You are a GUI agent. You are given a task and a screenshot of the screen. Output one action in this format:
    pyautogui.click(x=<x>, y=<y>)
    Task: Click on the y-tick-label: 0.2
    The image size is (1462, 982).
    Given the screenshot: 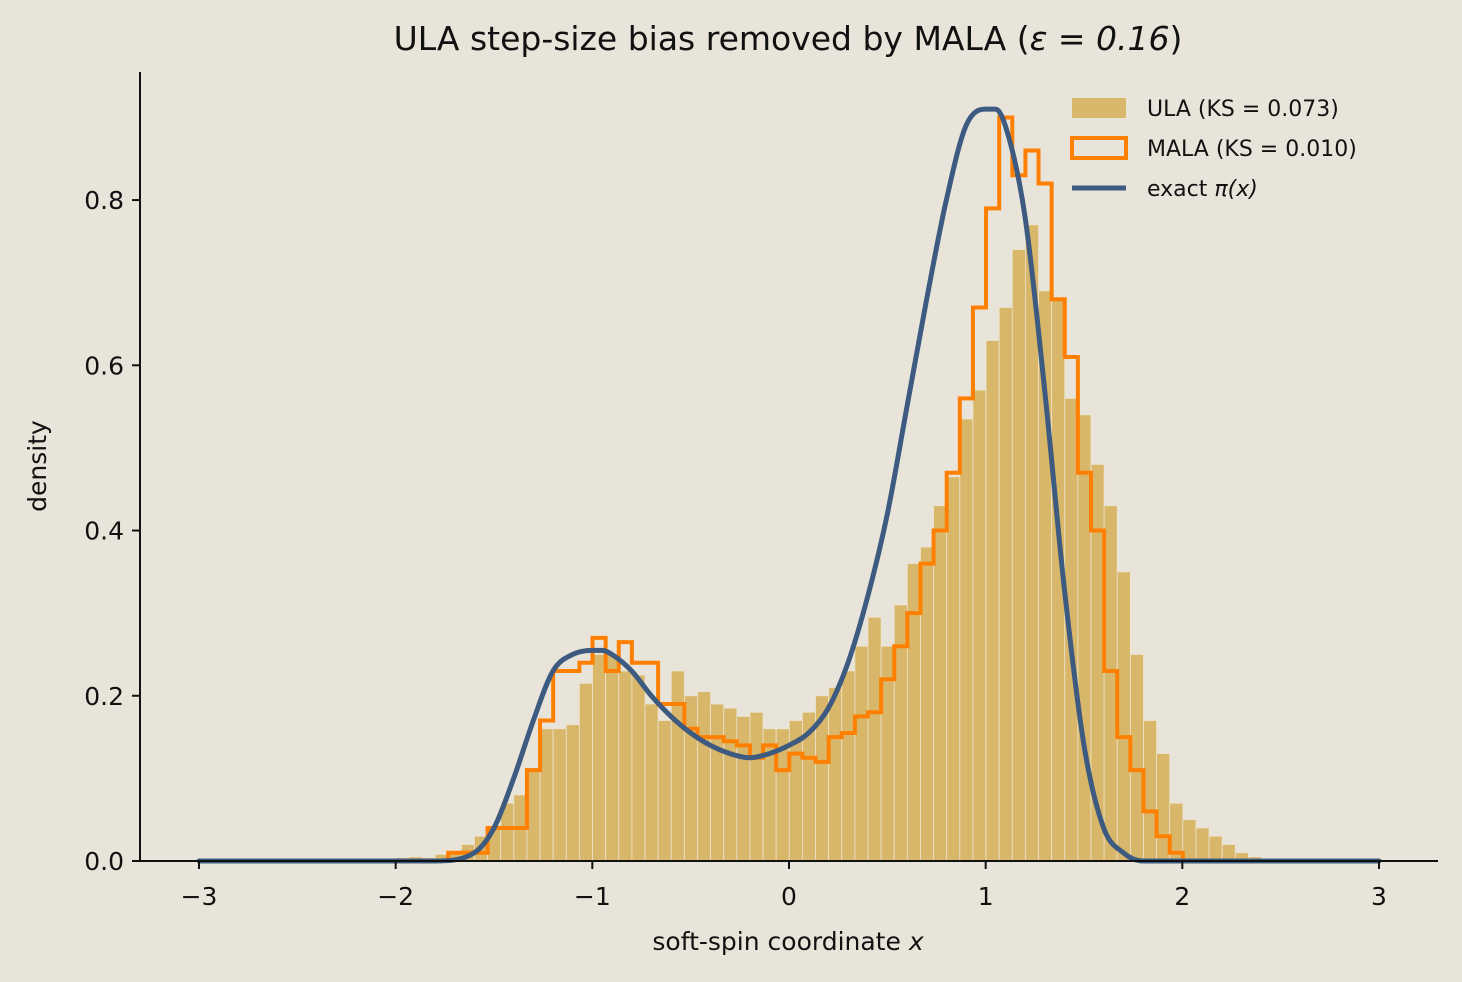 What is the action you would take?
    pyautogui.click(x=104, y=696)
    